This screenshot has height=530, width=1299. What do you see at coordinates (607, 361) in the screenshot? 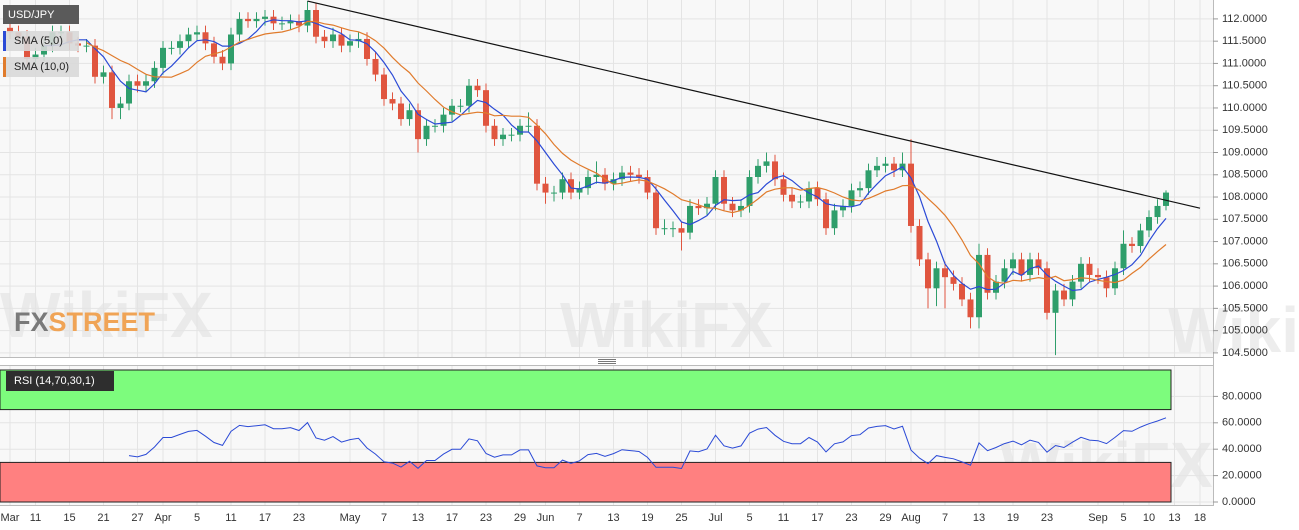
I see `splitter-grip` at bounding box center [607, 361].